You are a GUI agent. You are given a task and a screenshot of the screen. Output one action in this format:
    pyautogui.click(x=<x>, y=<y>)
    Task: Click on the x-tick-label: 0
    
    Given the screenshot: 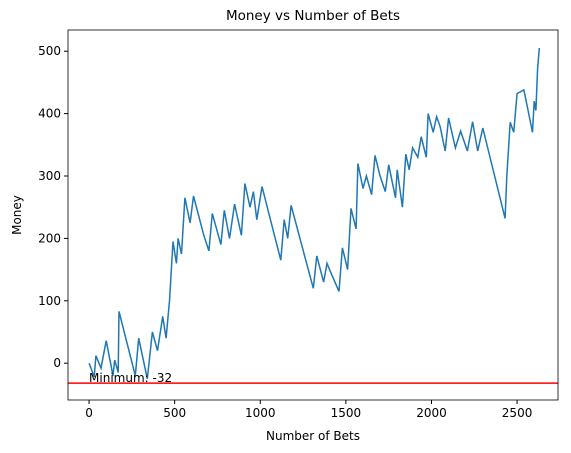 What is the action you would take?
    pyautogui.click(x=89, y=413)
    